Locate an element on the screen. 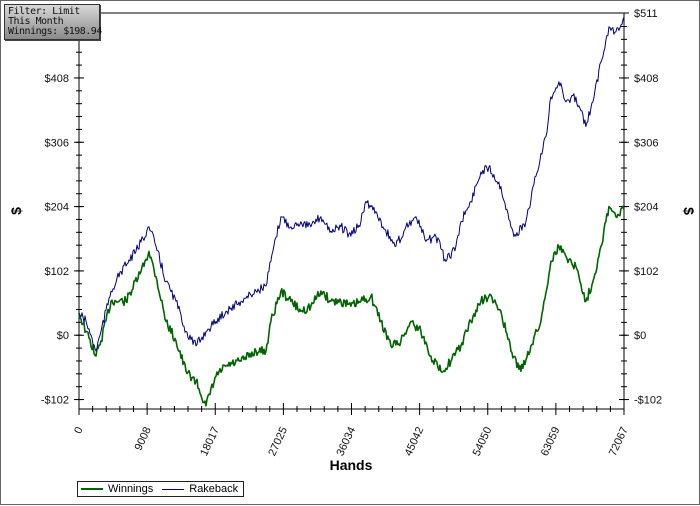  x-tick-label: 9008 is located at coordinates (143, 438).